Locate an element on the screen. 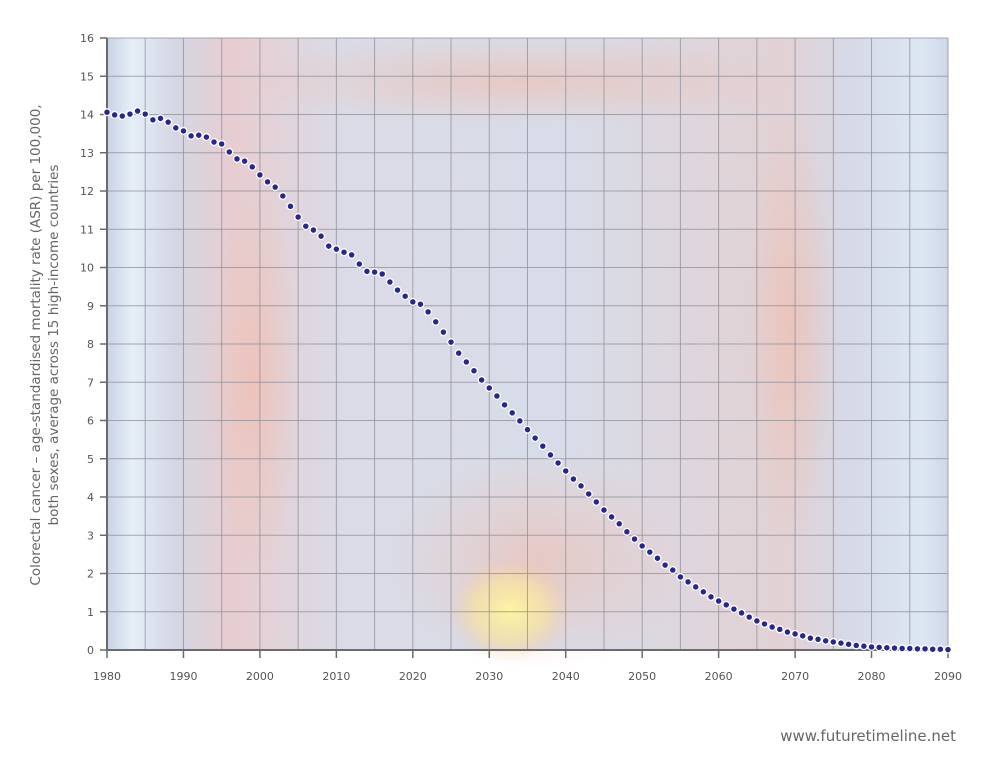 The image size is (986, 780). svg-text: 7 is located at coordinates (90, 382).